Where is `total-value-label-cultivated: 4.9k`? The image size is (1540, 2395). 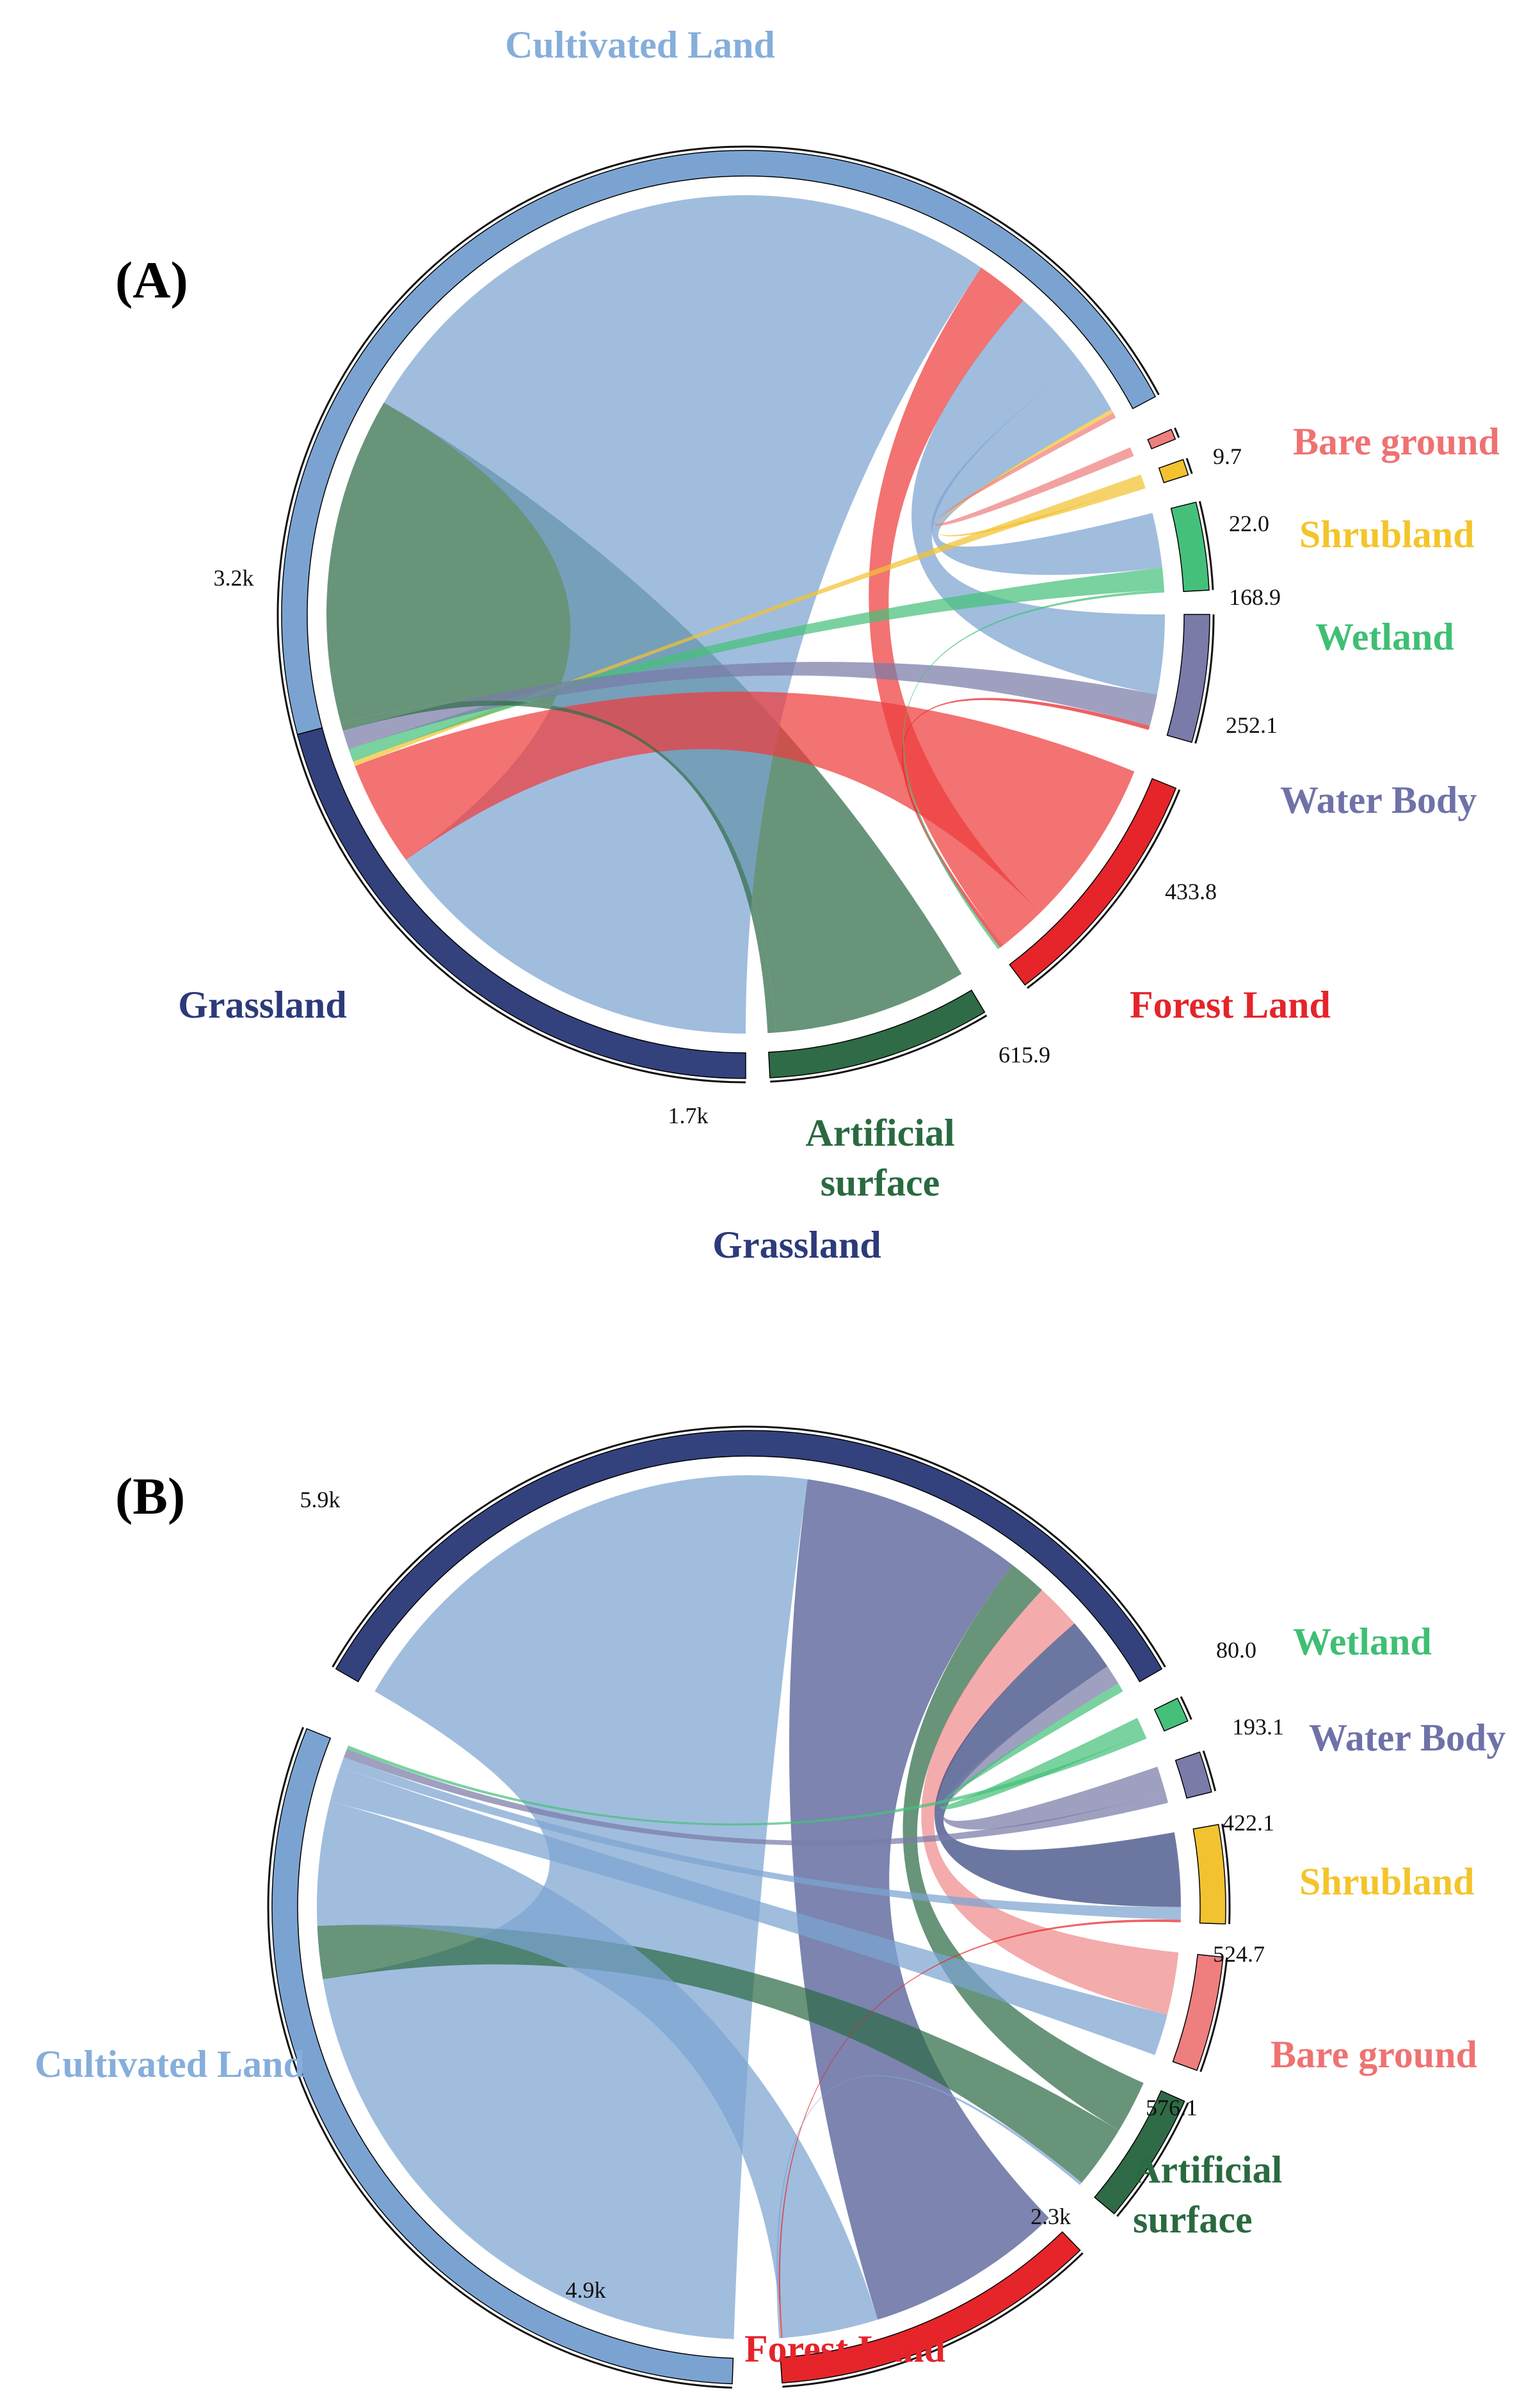
total-value-label-cultivated: 4.9k is located at coordinates (586, 2290).